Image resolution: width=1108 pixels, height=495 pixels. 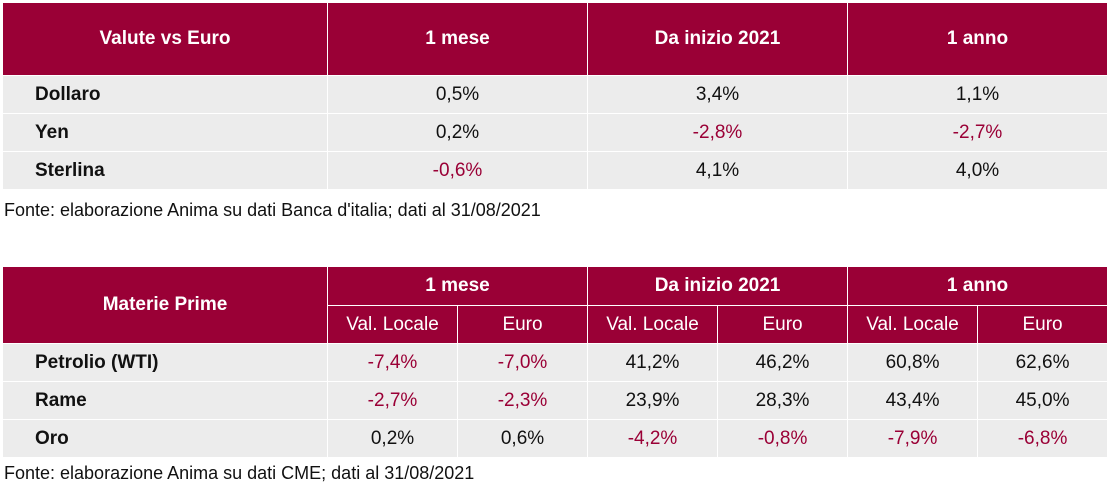 What do you see at coordinates (913, 400) in the screenshot?
I see `table-cell: 43,4%` at bounding box center [913, 400].